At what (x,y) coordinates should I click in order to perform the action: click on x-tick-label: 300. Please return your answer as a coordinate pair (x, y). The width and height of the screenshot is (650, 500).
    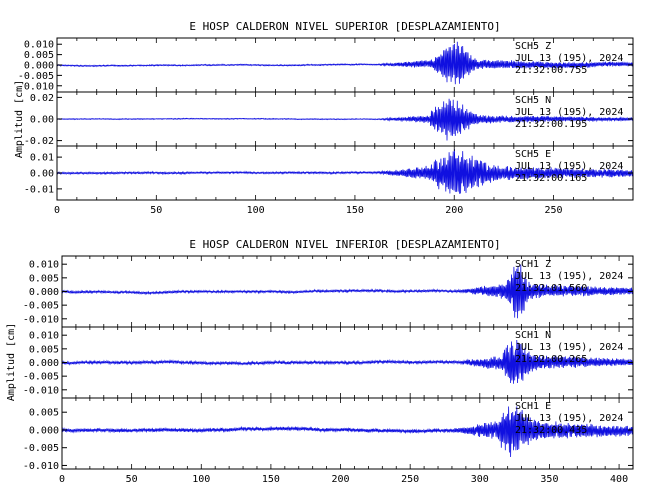
    Looking at the image, I should click on (480, 479).